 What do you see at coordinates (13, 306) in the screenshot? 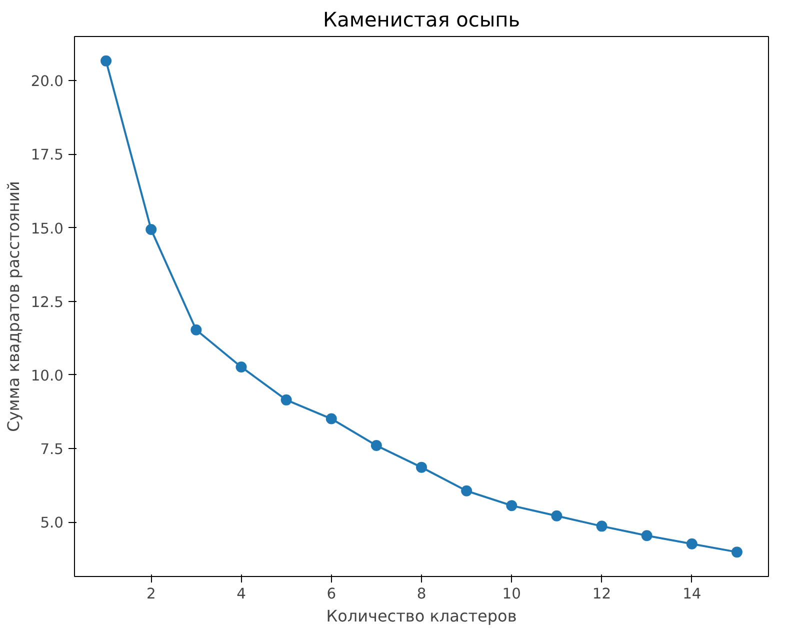
I see `y-axis-title: Сумма квадратов расстояний` at bounding box center [13, 306].